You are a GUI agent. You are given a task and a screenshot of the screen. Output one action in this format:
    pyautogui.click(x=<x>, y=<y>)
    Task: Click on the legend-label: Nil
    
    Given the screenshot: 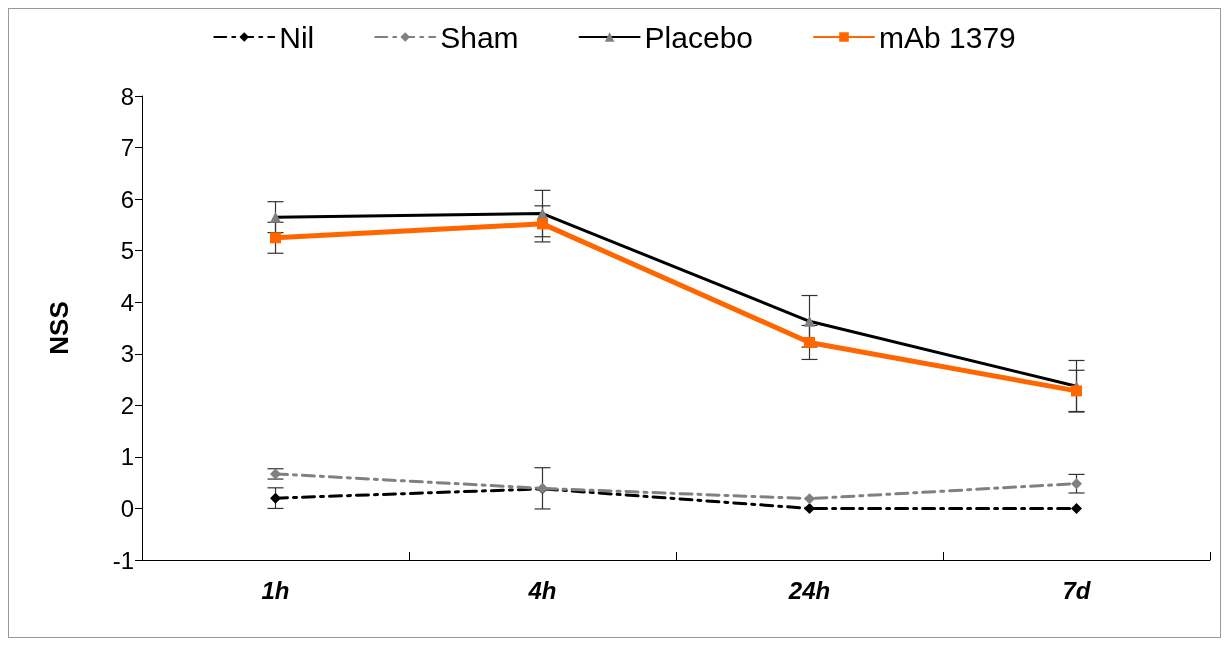 What is the action you would take?
    pyautogui.click(x=297, y=37)
    